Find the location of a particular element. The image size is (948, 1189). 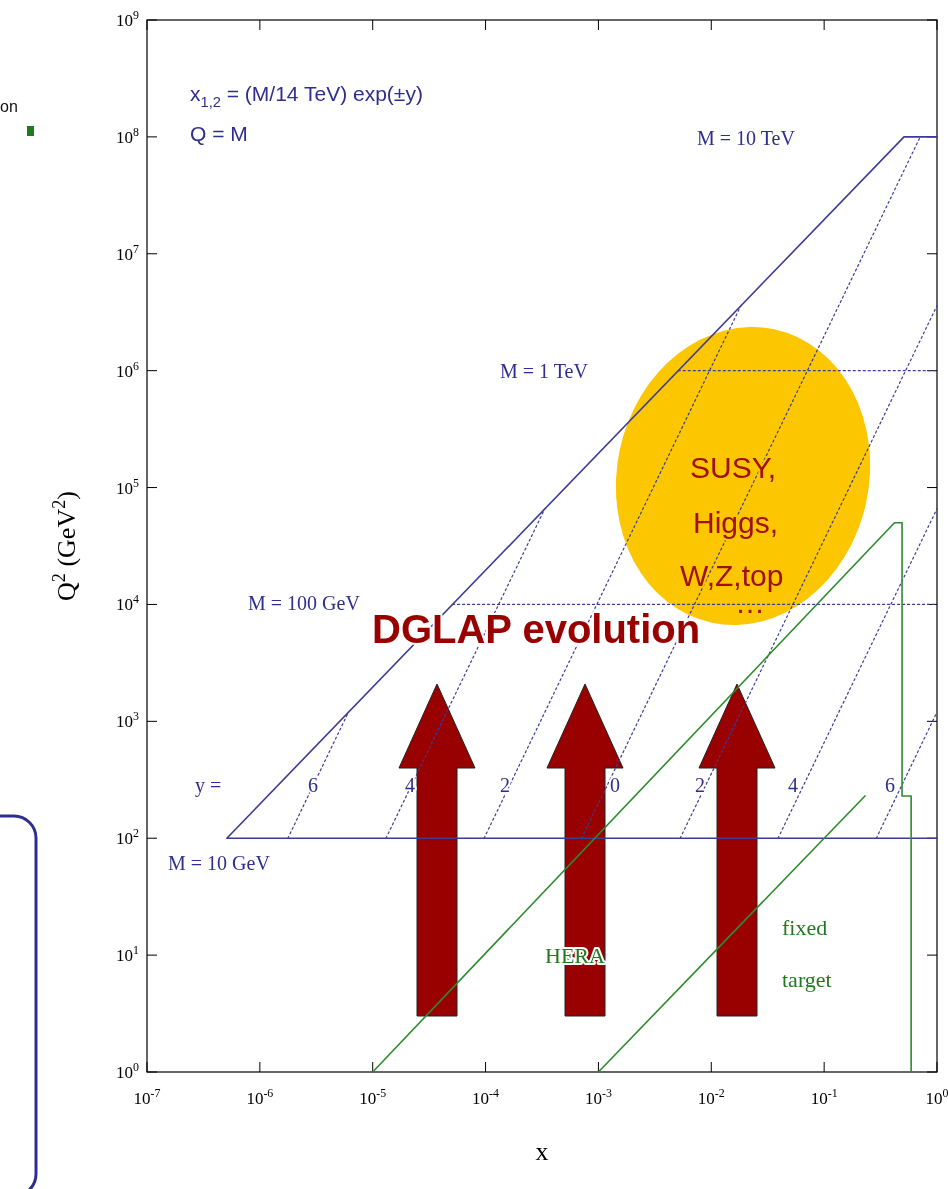

y-tick-label: 10$^{9}$ is located at coordinates (128, 19).